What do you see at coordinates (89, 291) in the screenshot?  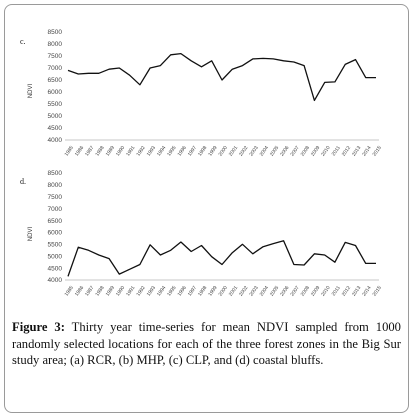 I see `panel-d-x-tick-label: 1987` at bounding box center [89, 291].